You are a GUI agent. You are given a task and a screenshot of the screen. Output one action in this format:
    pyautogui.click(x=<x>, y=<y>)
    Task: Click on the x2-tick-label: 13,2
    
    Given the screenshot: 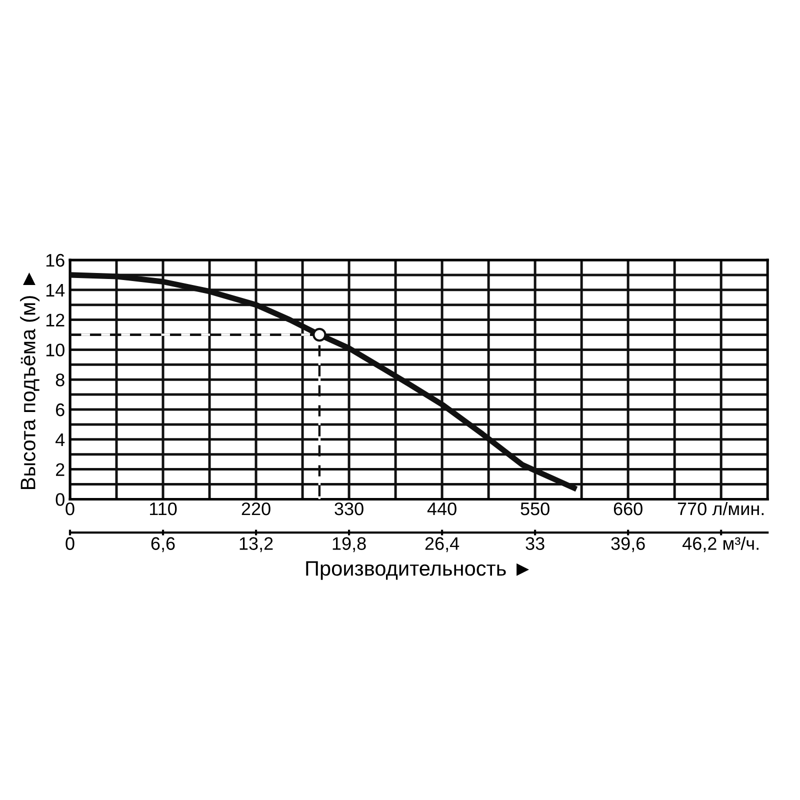 What is the action you would take?
    pyautogui.click(x=256, y=544)
    